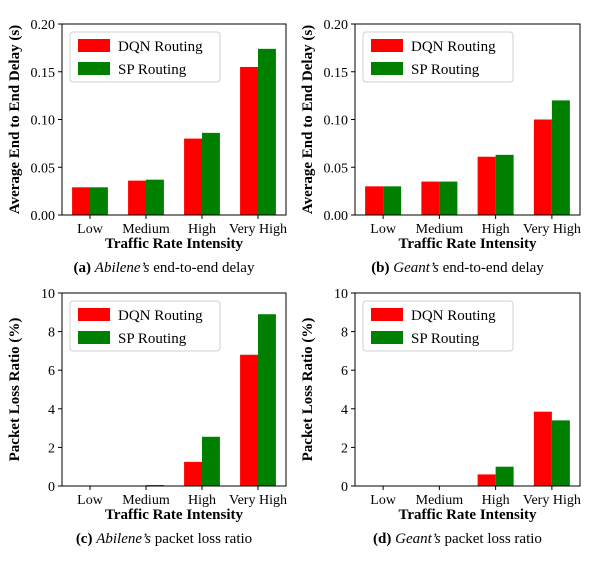 This screenshot has height=565, width=607. I want to click on figure-caption: (b) Geant’s end-to-end delay, so click(457, 268).